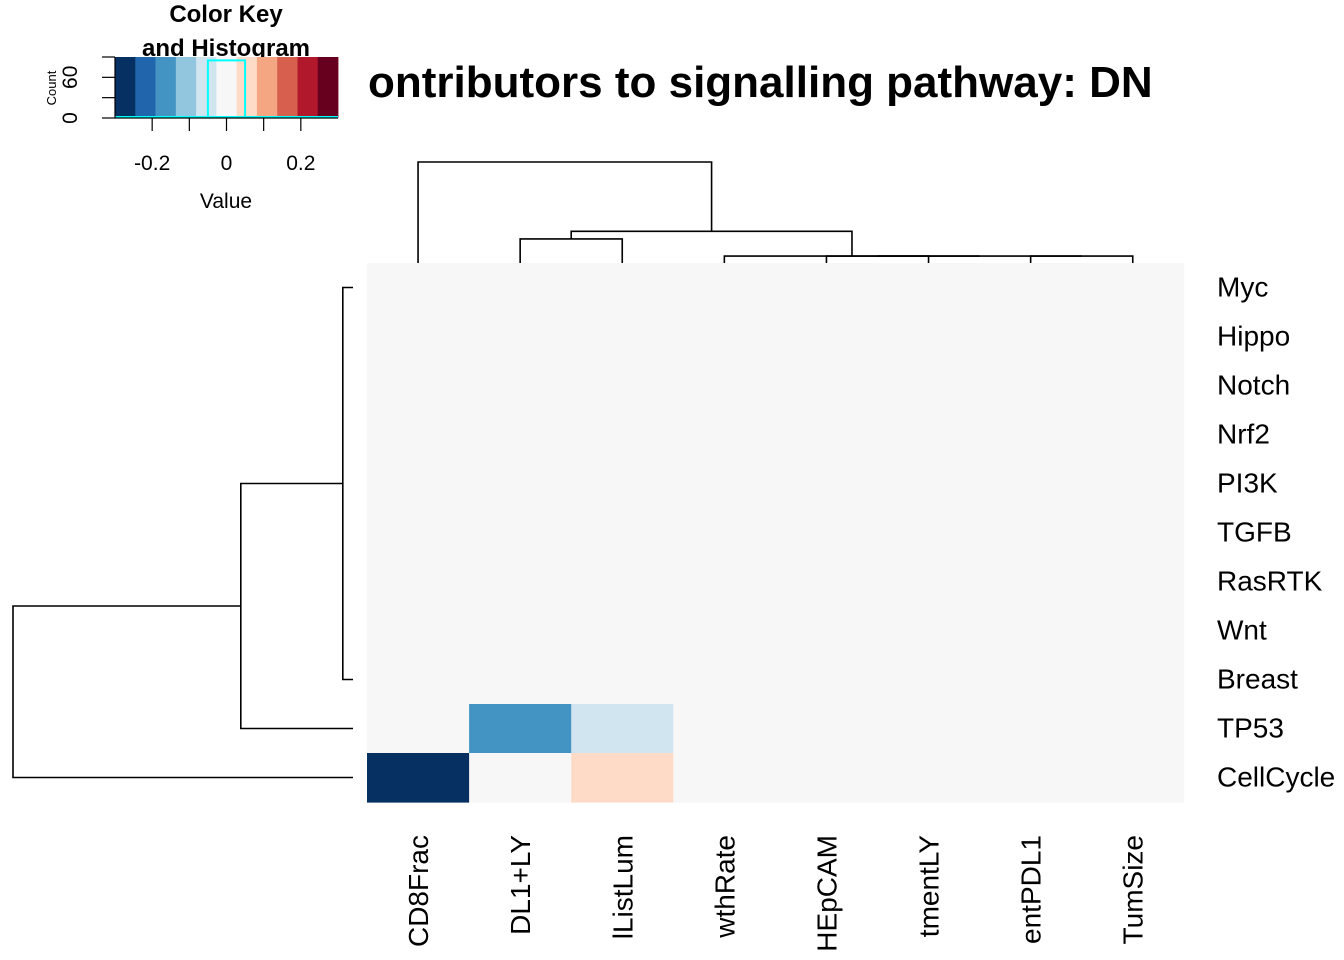 The height and width of the screenshot is (960, 1344). I want to click on heatmap-cell-Wnt-wthRate, so click(724, 631).